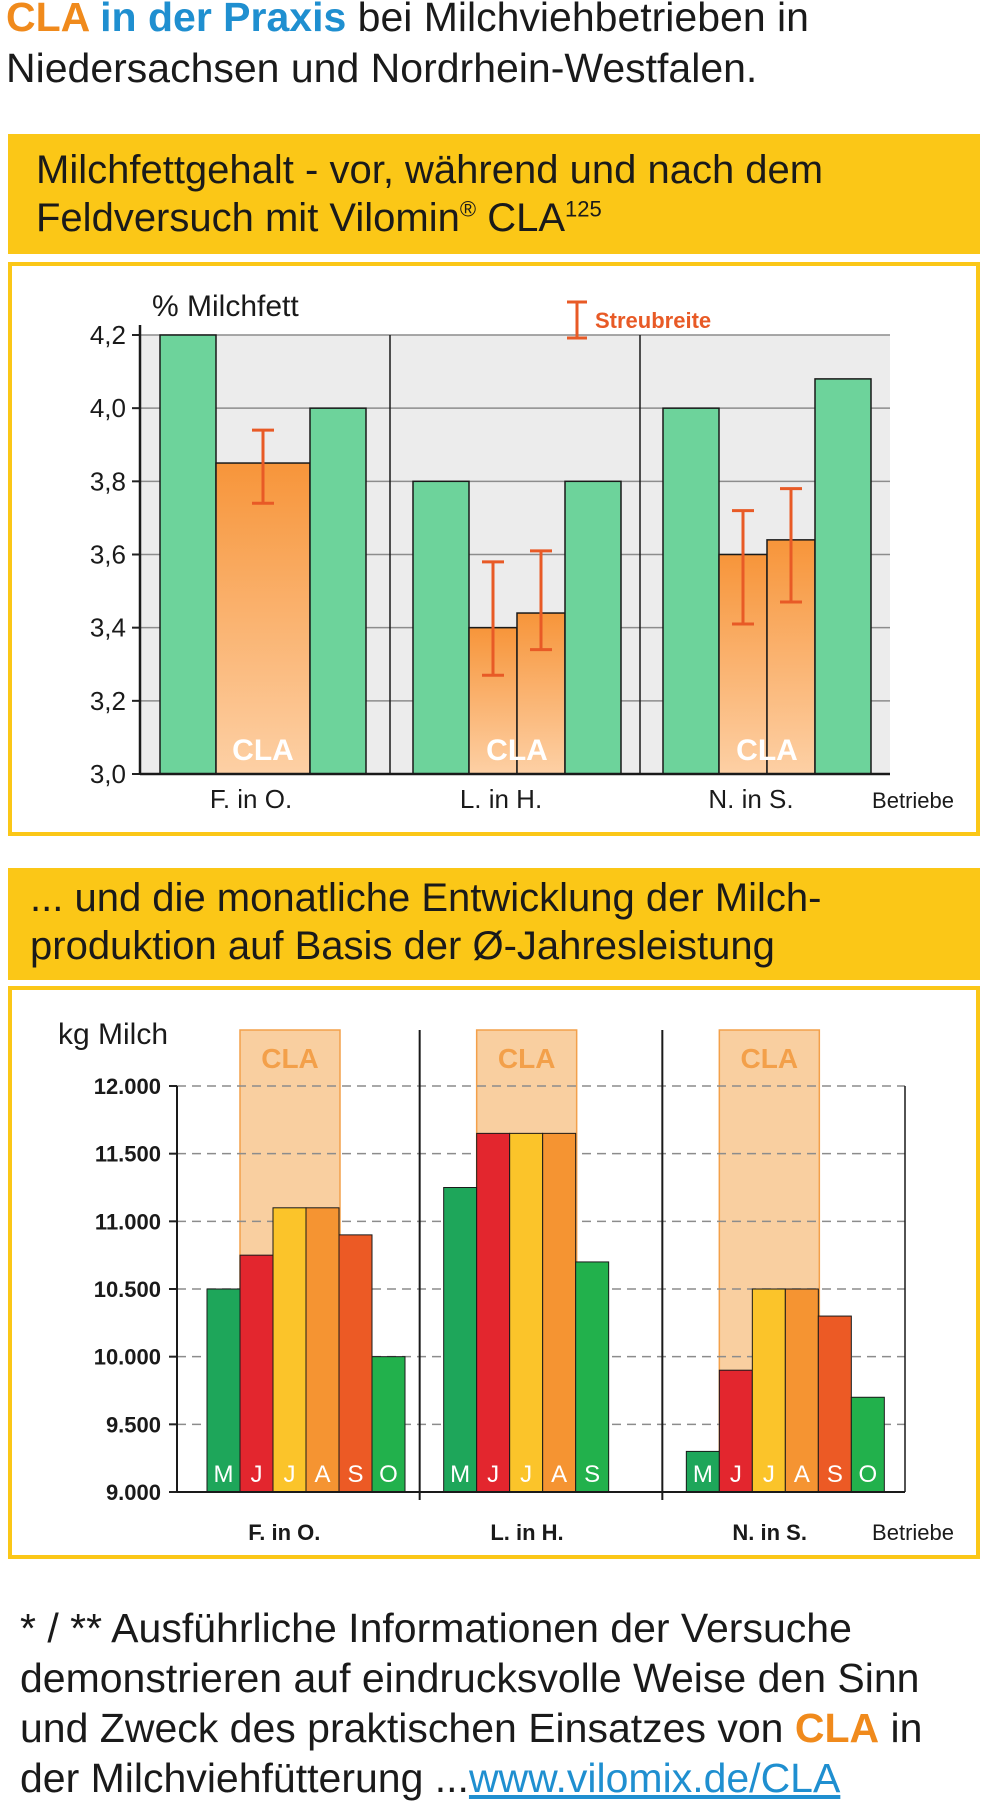 Image resolution: width=994 pixels, height=1807 pixels. Describe the element at coordinates (108, 628) in the screenshot. I see `y-tick-label: 3,4` at that location.